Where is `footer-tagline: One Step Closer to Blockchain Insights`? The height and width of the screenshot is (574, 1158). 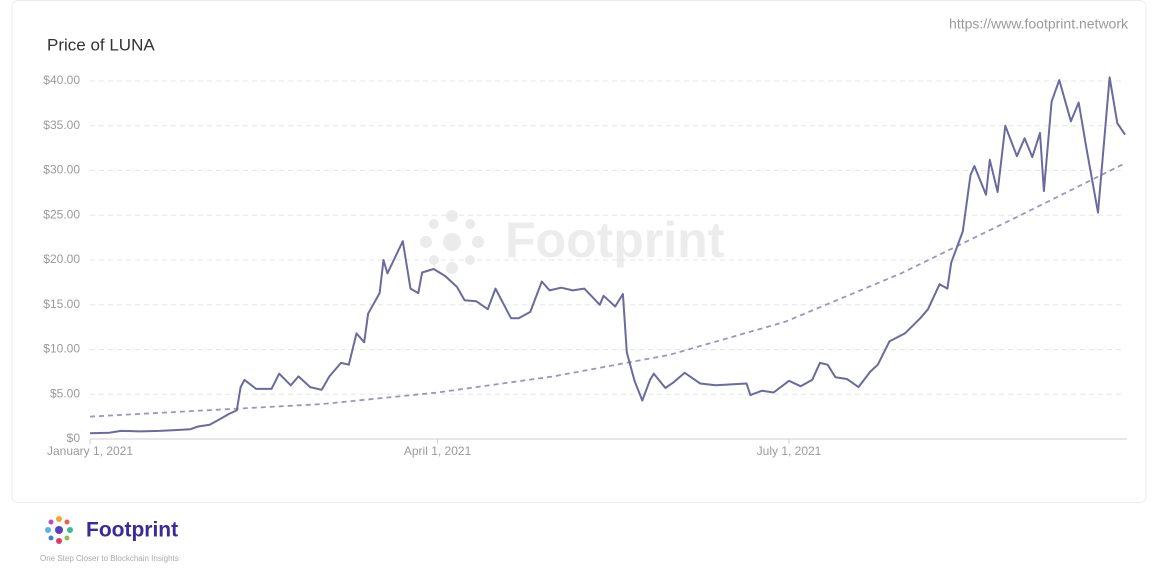
footer-tagline: One Step Closer to Blockchain Insights is located at coordinates (109, 558).